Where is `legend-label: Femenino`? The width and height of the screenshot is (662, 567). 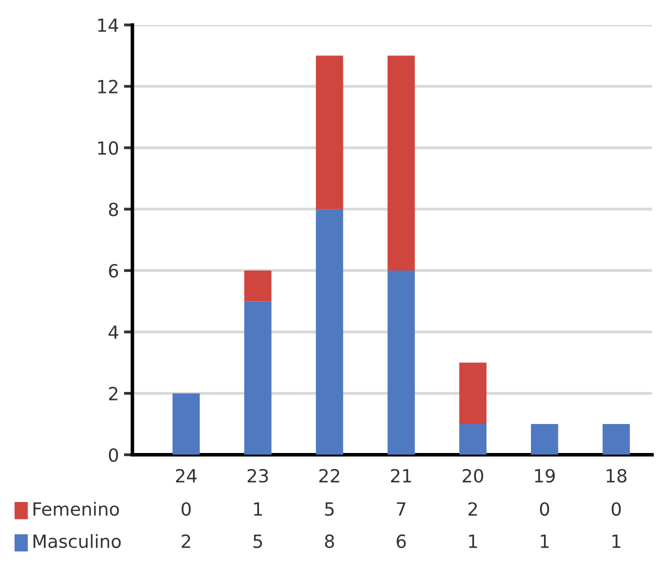
legend-label: Femenino is located at coordinates (76, 509).